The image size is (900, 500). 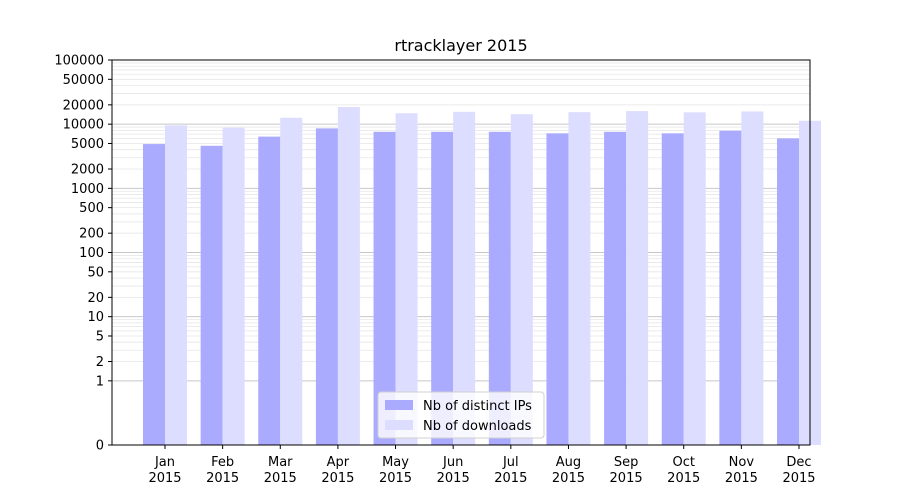 What do you see at coordinates (626, 470) in the screenshot?
I see `x-tick-label: Sep 2015` at bounding box center [626, 470].